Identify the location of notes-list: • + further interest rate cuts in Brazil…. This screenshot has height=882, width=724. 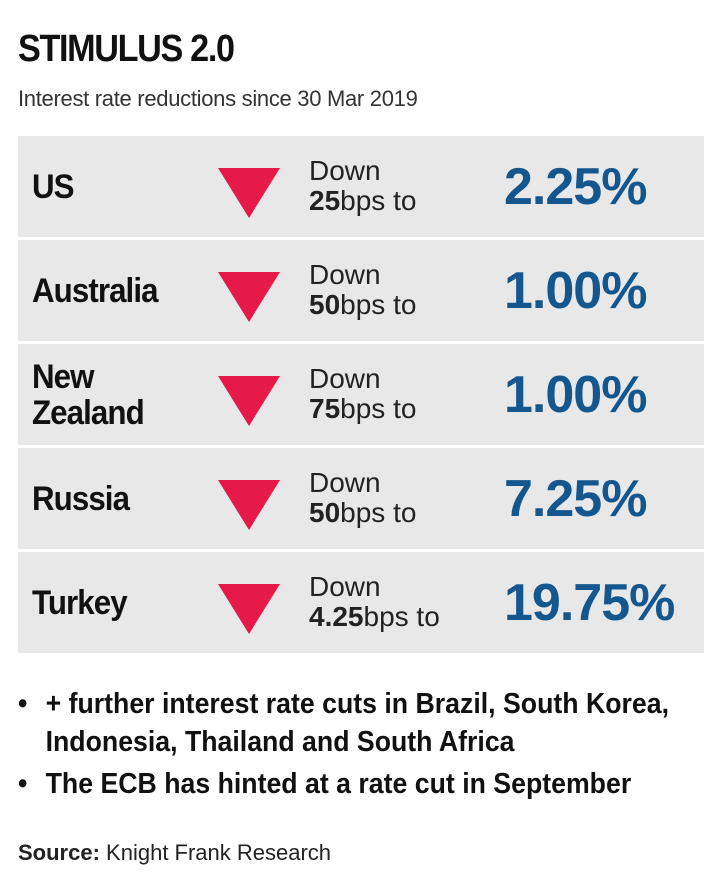
(363, 744).